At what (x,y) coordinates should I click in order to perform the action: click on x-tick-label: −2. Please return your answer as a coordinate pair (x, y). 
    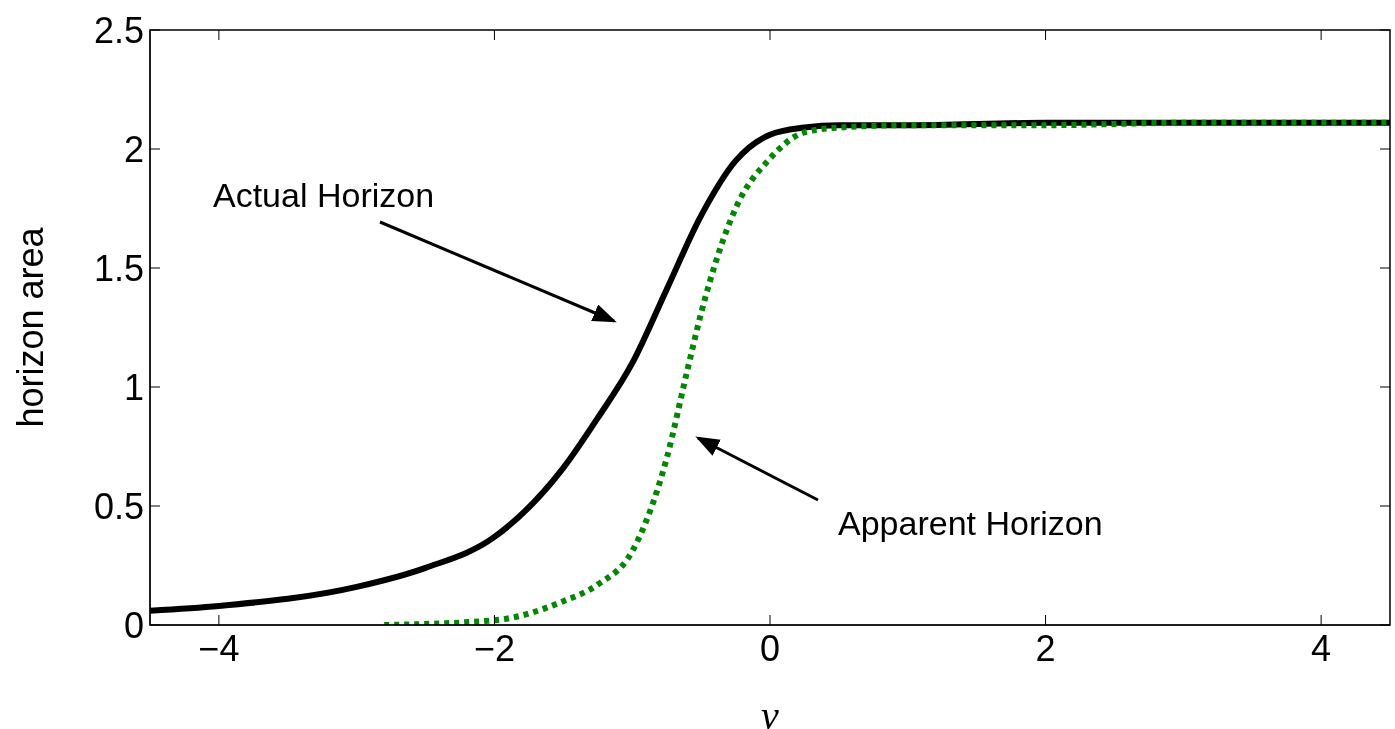
    Looking at the image, I should click on (494, 648).